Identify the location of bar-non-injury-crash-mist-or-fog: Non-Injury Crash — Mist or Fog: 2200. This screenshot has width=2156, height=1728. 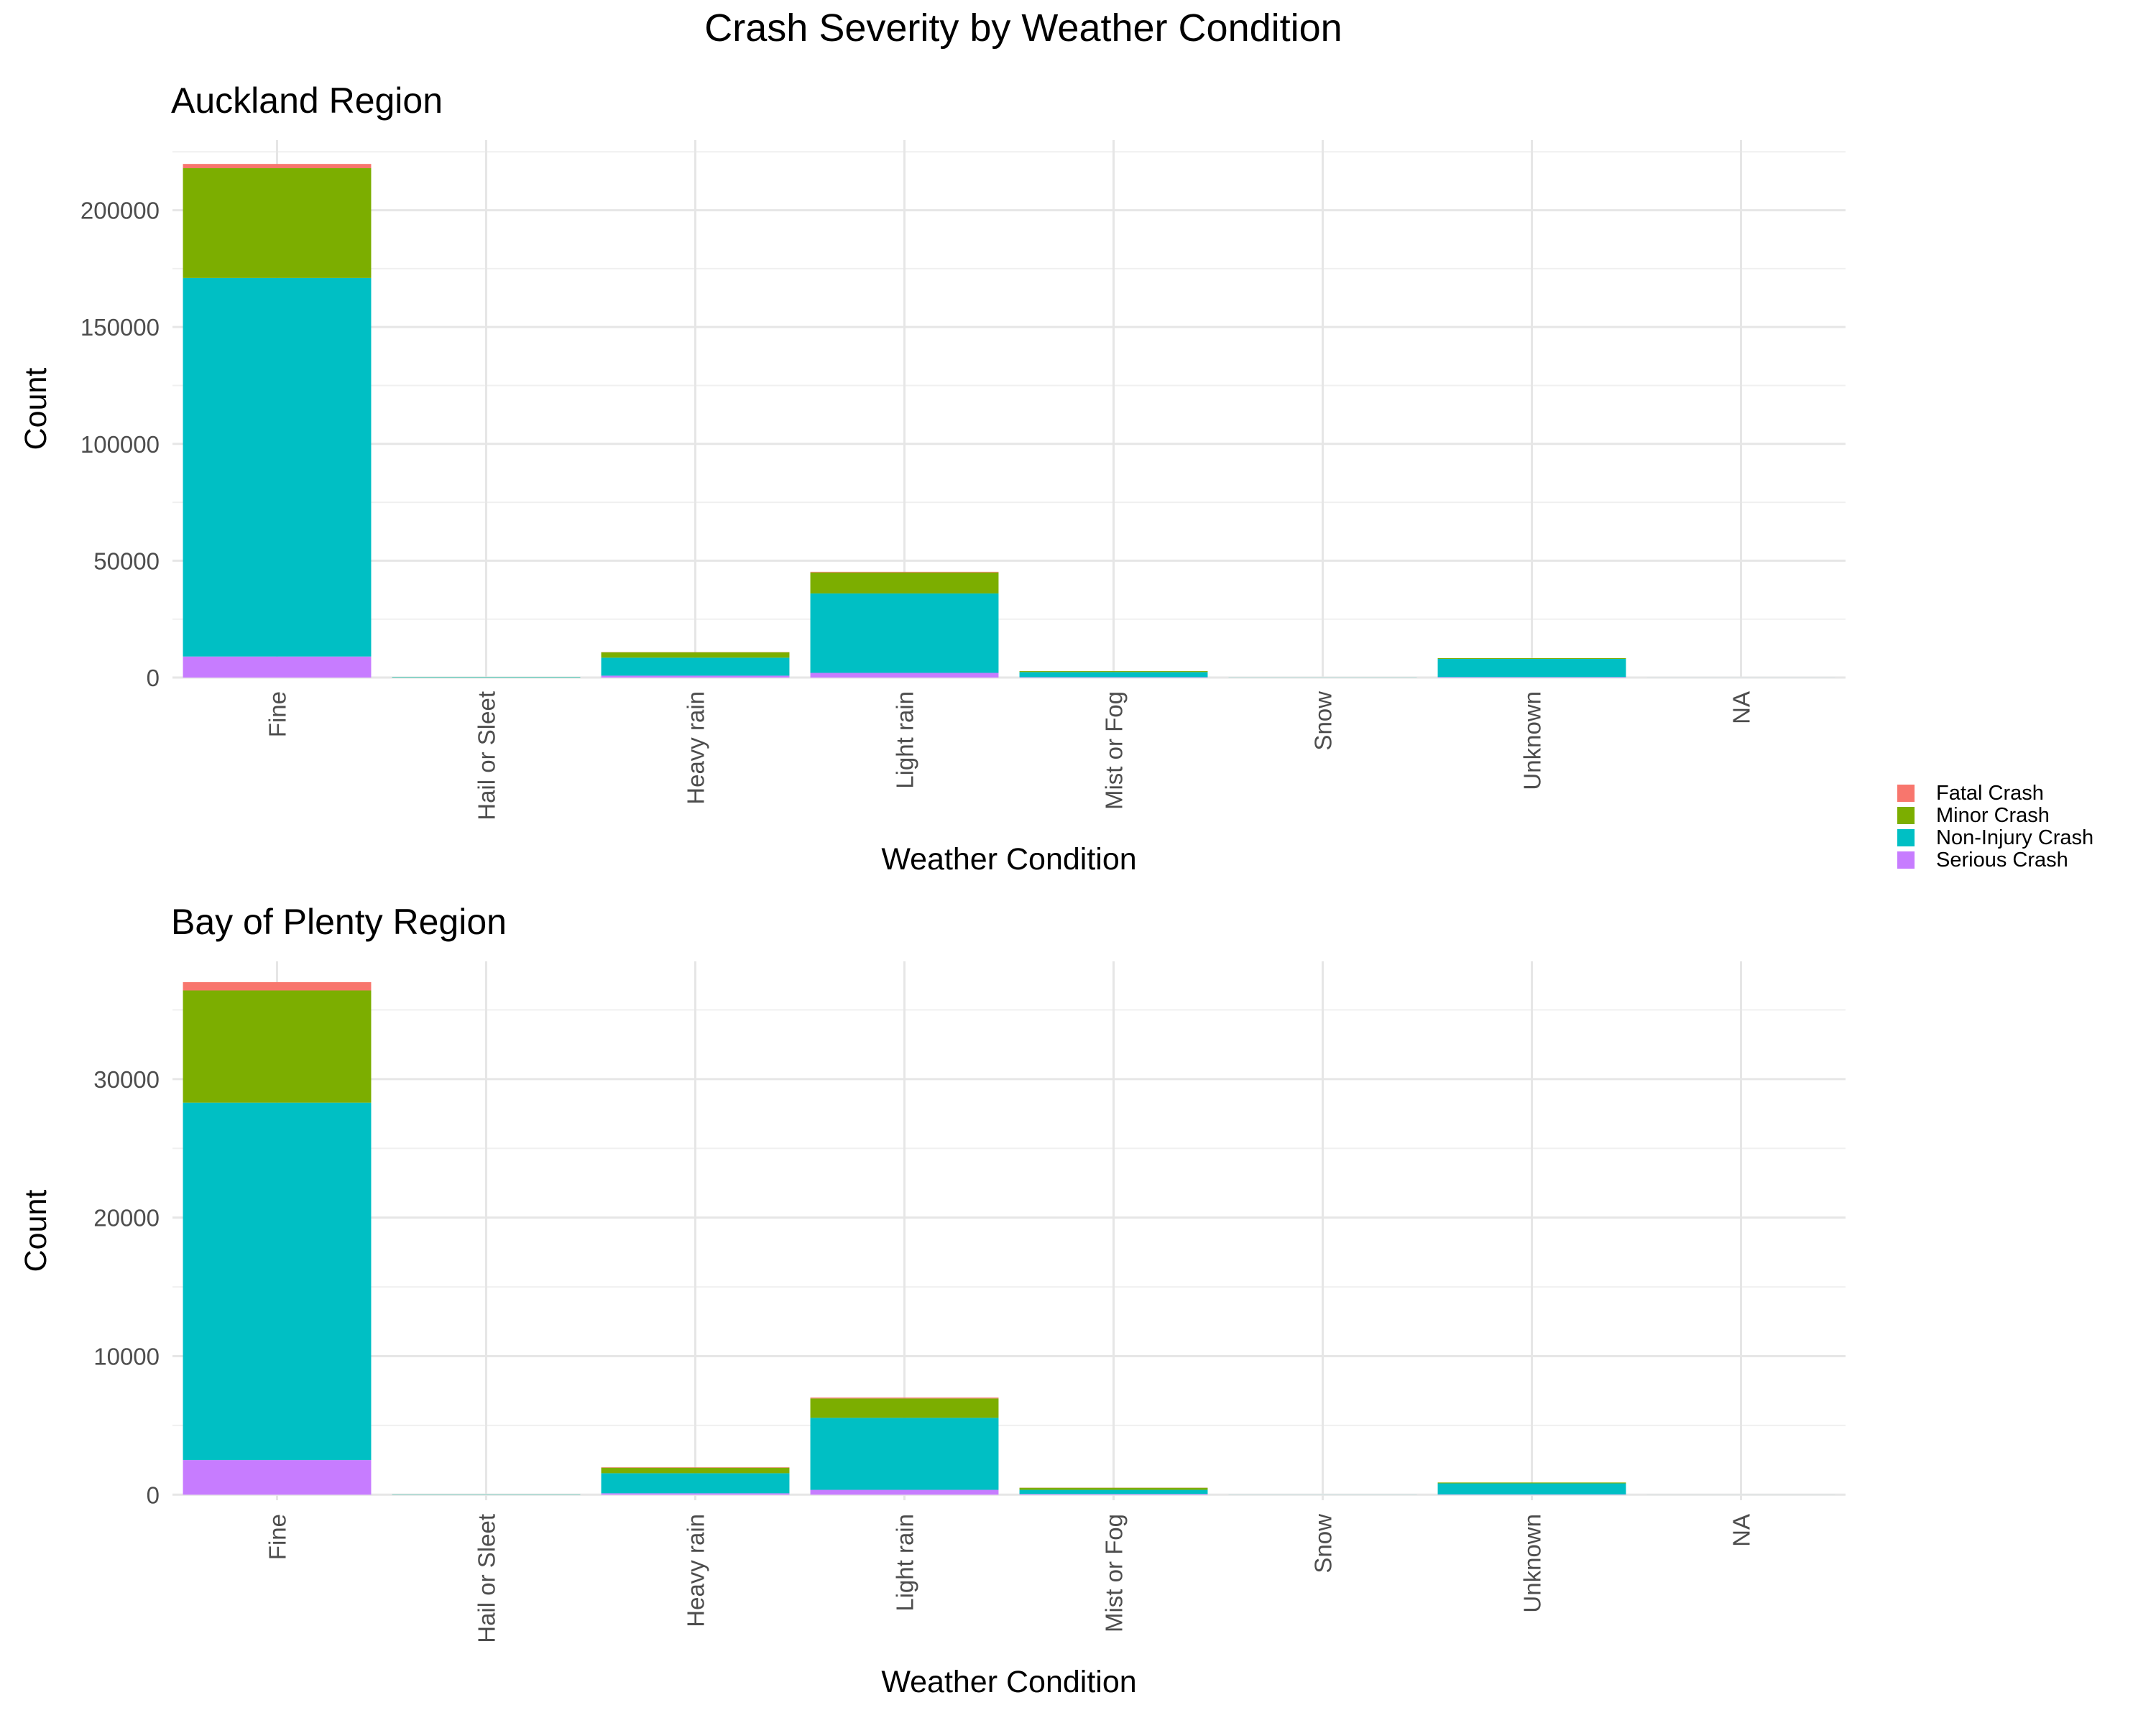
(1114, 674).